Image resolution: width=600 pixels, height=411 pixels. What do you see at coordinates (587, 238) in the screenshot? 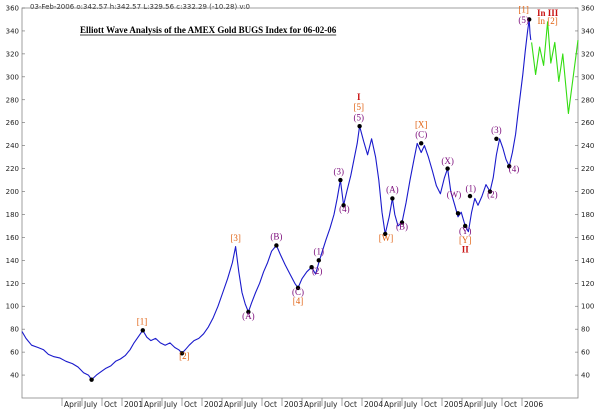
I see `y-tick-label-right: 160` at bounding box center [587, 238].